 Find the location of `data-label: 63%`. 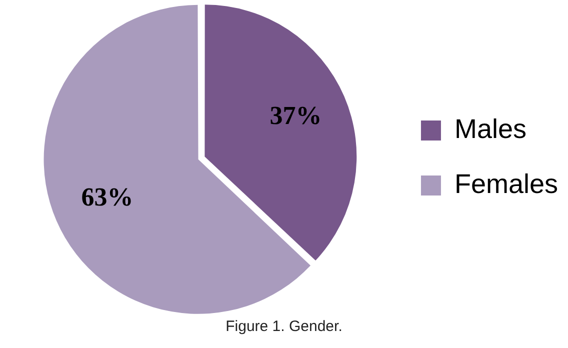

data-label: 63% is located at coordinates (107, 197).